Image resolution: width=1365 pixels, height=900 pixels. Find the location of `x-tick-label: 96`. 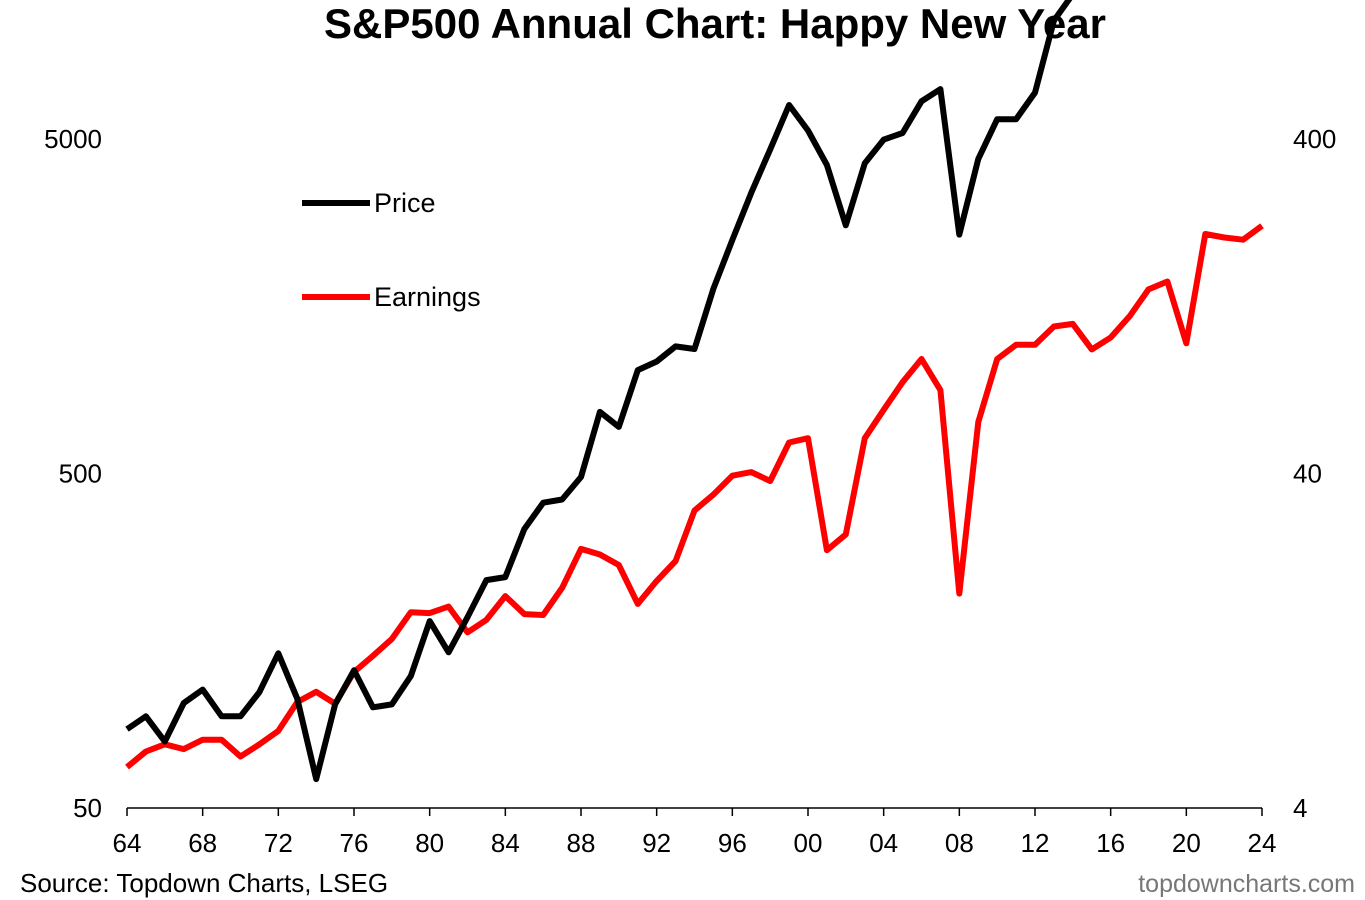

x-tick-label: 96 is located at coordinates (732, 843).